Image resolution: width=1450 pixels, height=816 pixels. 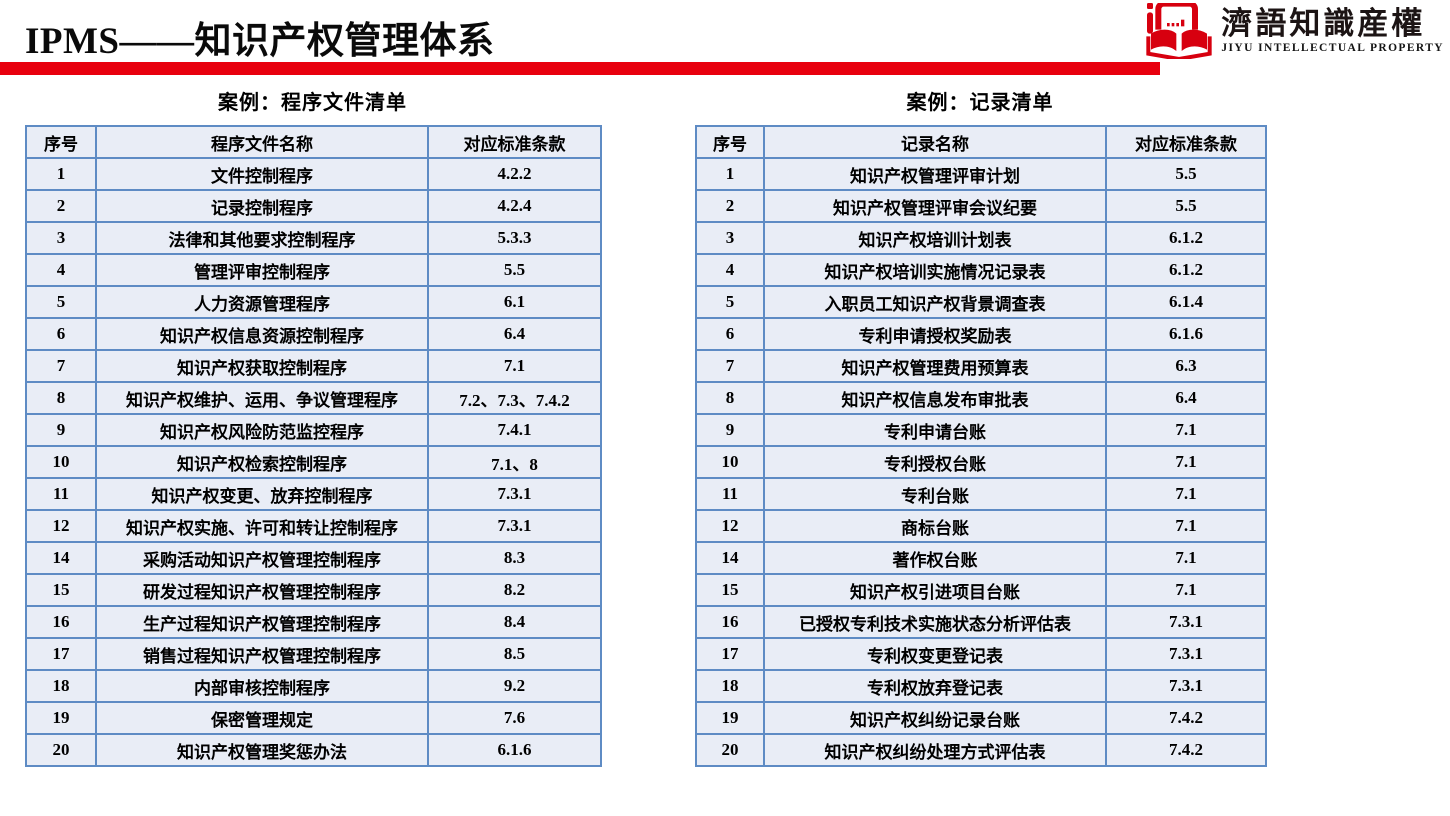 I want to click on table-cell: 4.2.2, so click(x=514, y=174).